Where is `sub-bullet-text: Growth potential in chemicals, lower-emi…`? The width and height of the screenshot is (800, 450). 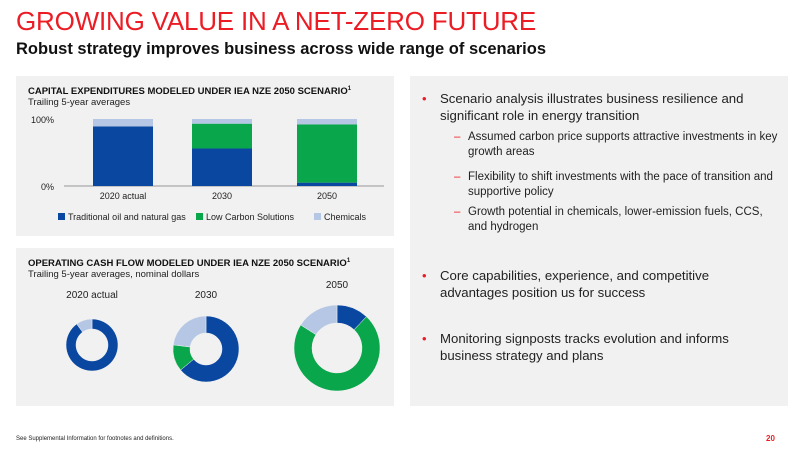
sub-bullet-text: Growth potential in chemicals, lower-emi… is located at coordinates (615, 219).